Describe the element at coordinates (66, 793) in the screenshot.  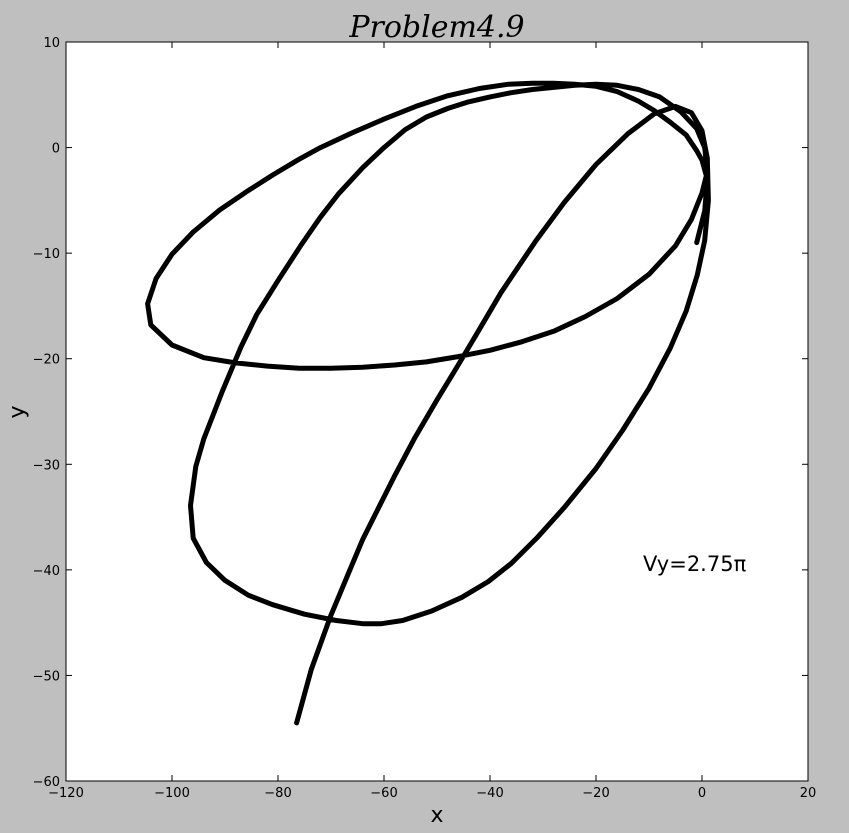
I see `x-tick-label: −120` at that location.